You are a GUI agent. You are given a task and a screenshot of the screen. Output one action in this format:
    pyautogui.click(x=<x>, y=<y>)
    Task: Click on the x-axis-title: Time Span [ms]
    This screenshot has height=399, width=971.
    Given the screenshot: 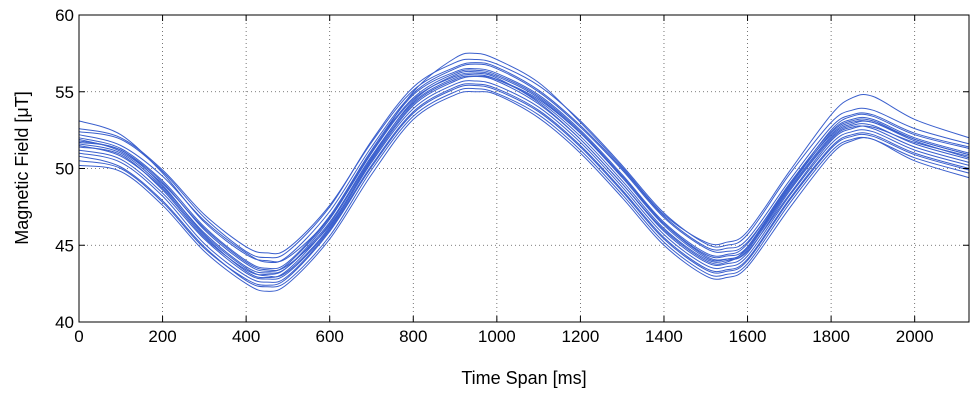 What is the action you would take?
    pyautogui.click(x=523, y=378)
    